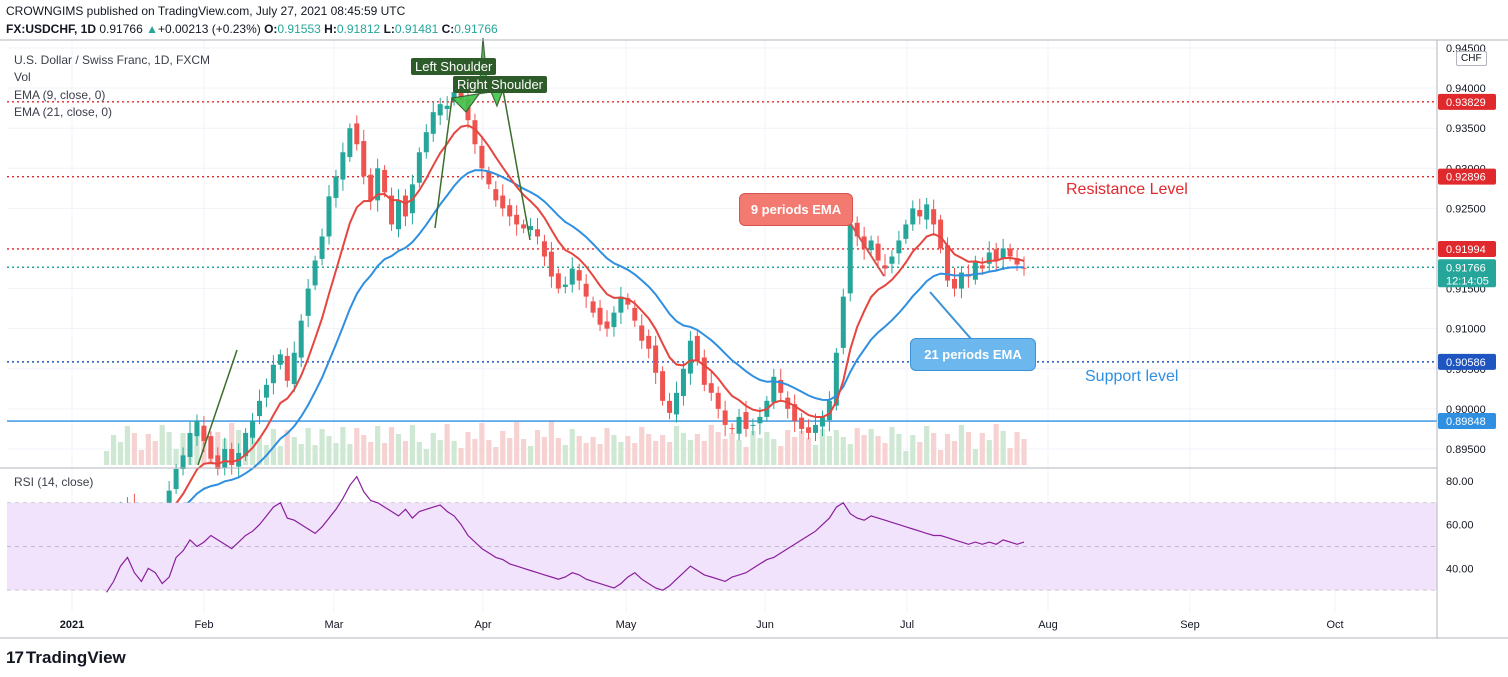 This screenshot has width=1508, height=677. I want to click on legend-ema21: EMA (21, close, 0), so click(63, 112).